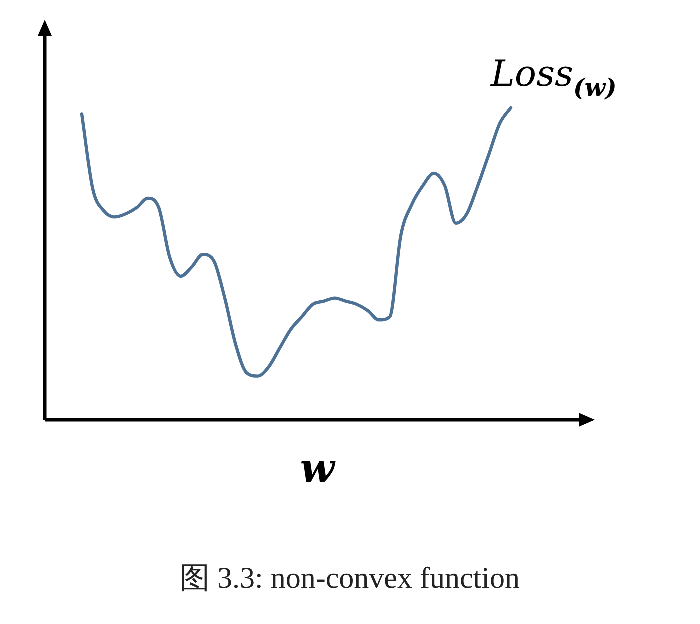 The height and width of the screenshot is (624, 700). Describe the element at coordinates (350, 579) in the screenshot. I see `caption: 图 3.3: non-convex function` at that location.